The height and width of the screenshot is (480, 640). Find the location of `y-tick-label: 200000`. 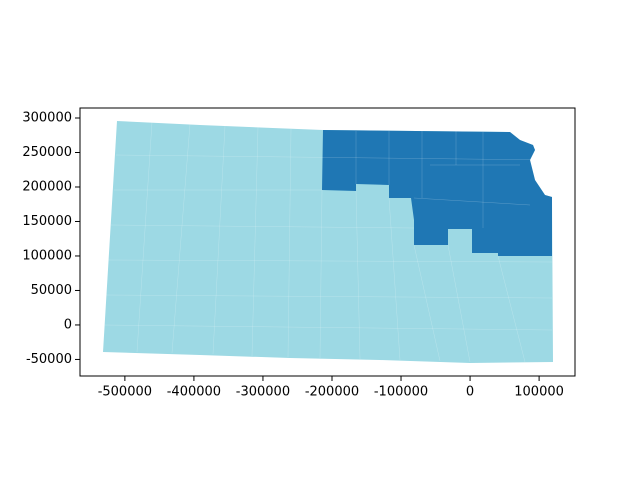

y-tick-label: 200000 is located at coordinates (47, 186).